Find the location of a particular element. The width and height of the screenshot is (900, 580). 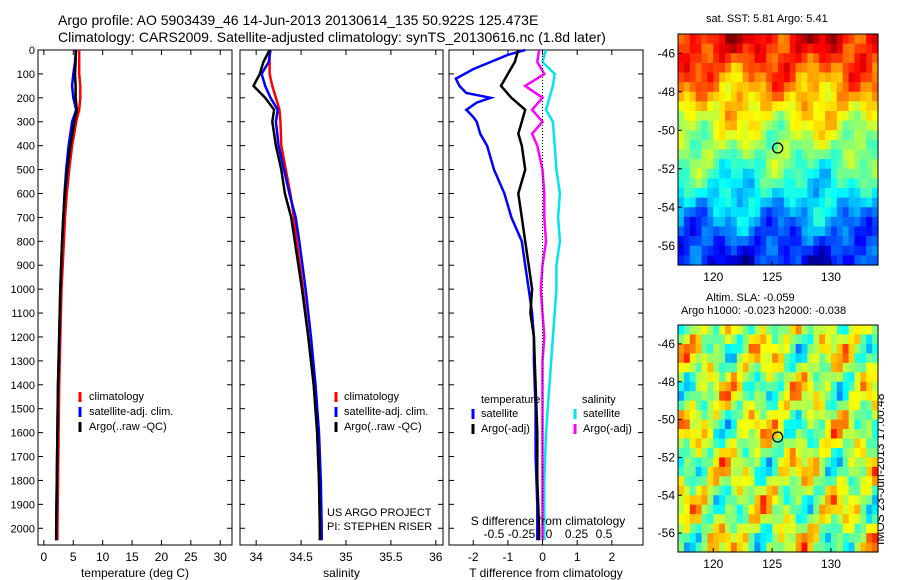

x2-tick-label: 0 is located at coordinates (549, 534).